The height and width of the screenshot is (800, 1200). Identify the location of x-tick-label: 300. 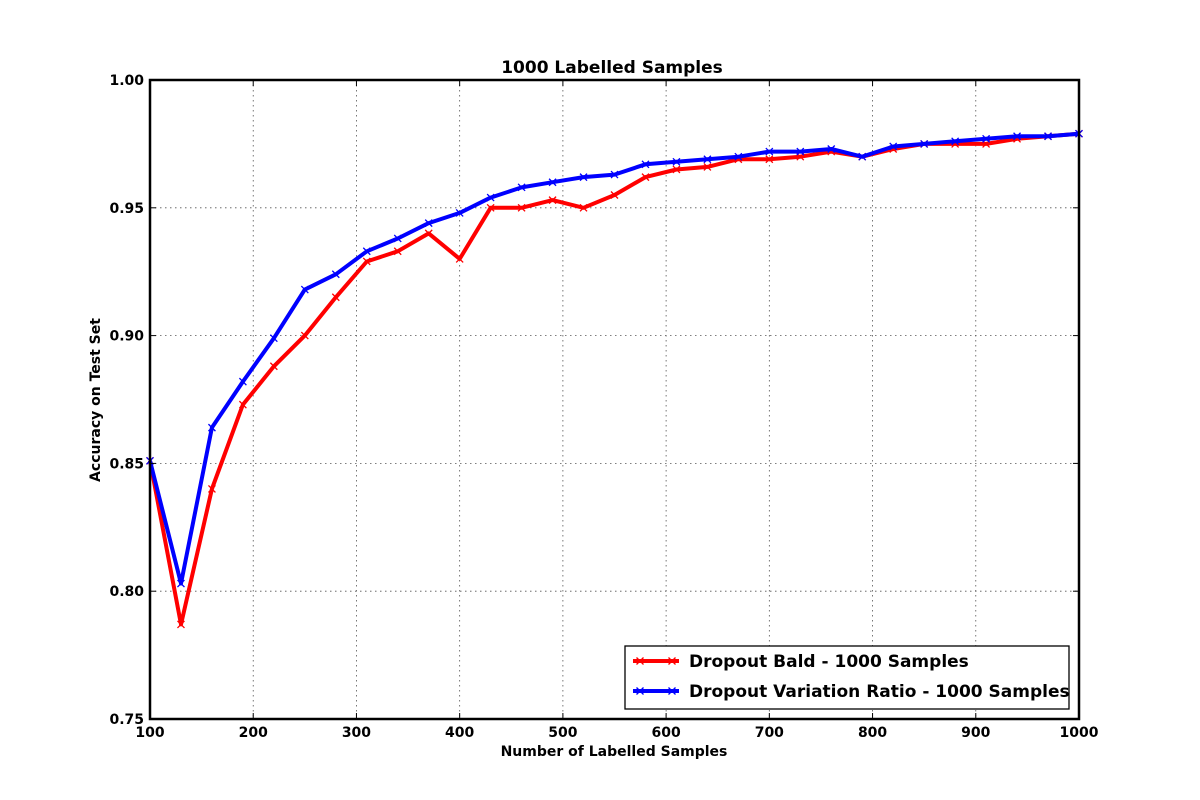
(356, 733).